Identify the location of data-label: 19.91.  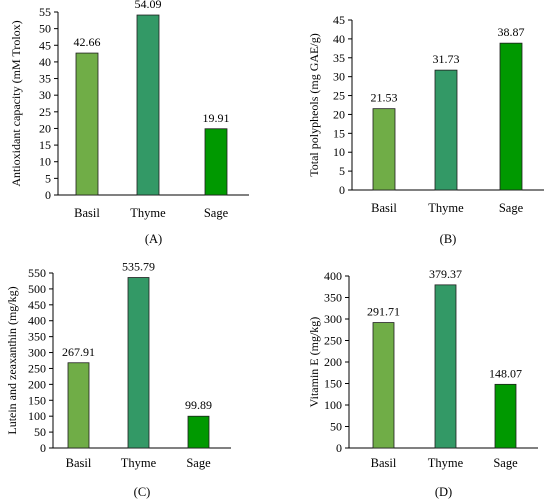
(216, 118).